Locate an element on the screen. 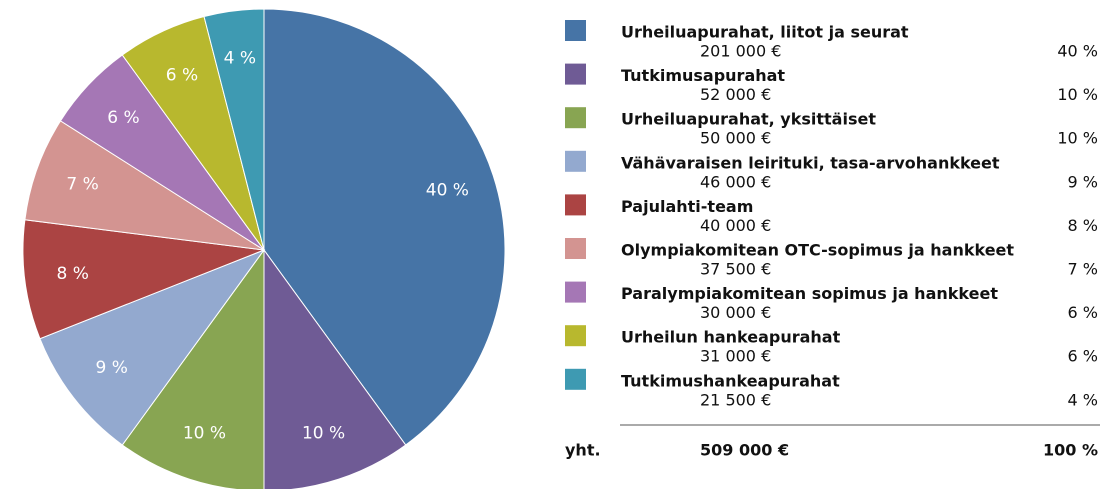 This screenshot has height=489, width=1116. slice-label: 9 % is located at coordinates (111, 368).